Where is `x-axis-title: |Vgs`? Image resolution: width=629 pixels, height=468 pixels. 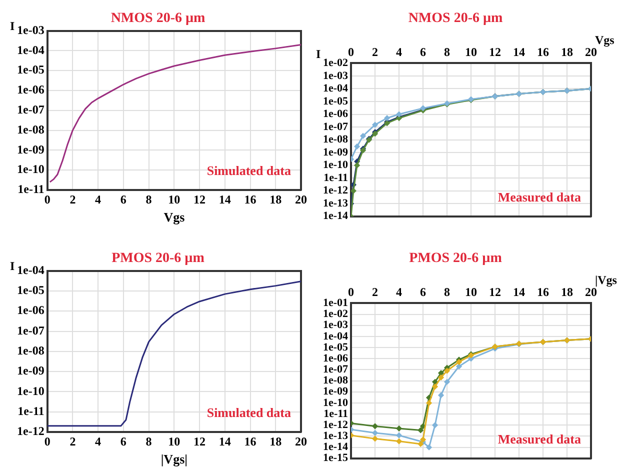
x-axis-title: |Vgs is located at coordinates (606, 279).